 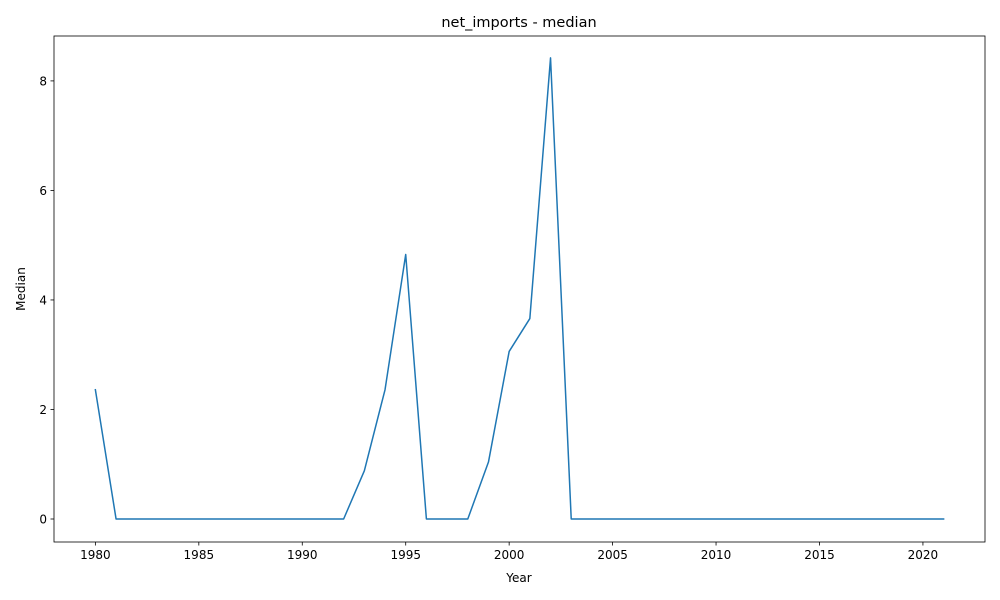 What do you see at coordinates (716, 555) in the screenshot?
I see `x-tick-label: 2010` at bounding box center [716, 555].